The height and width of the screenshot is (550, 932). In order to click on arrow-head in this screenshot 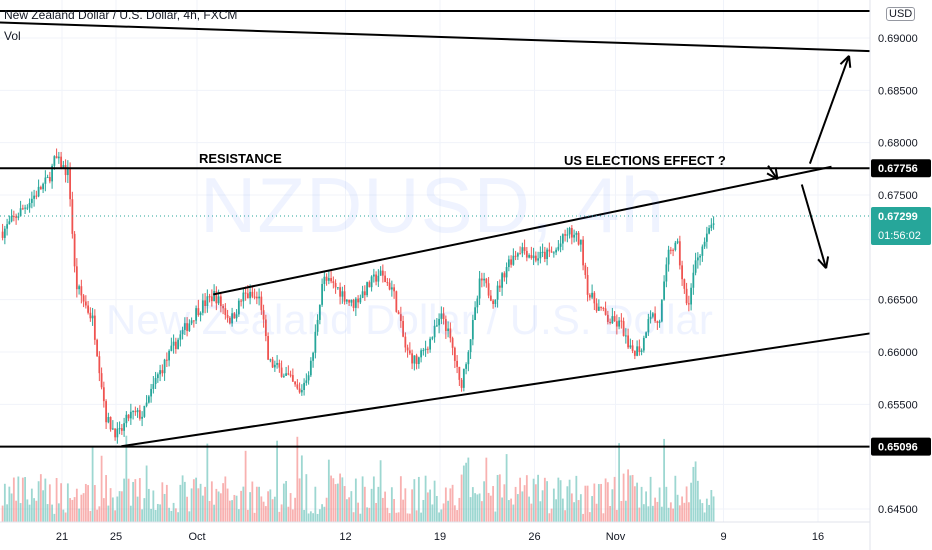, I will do `click(776, 173)`.